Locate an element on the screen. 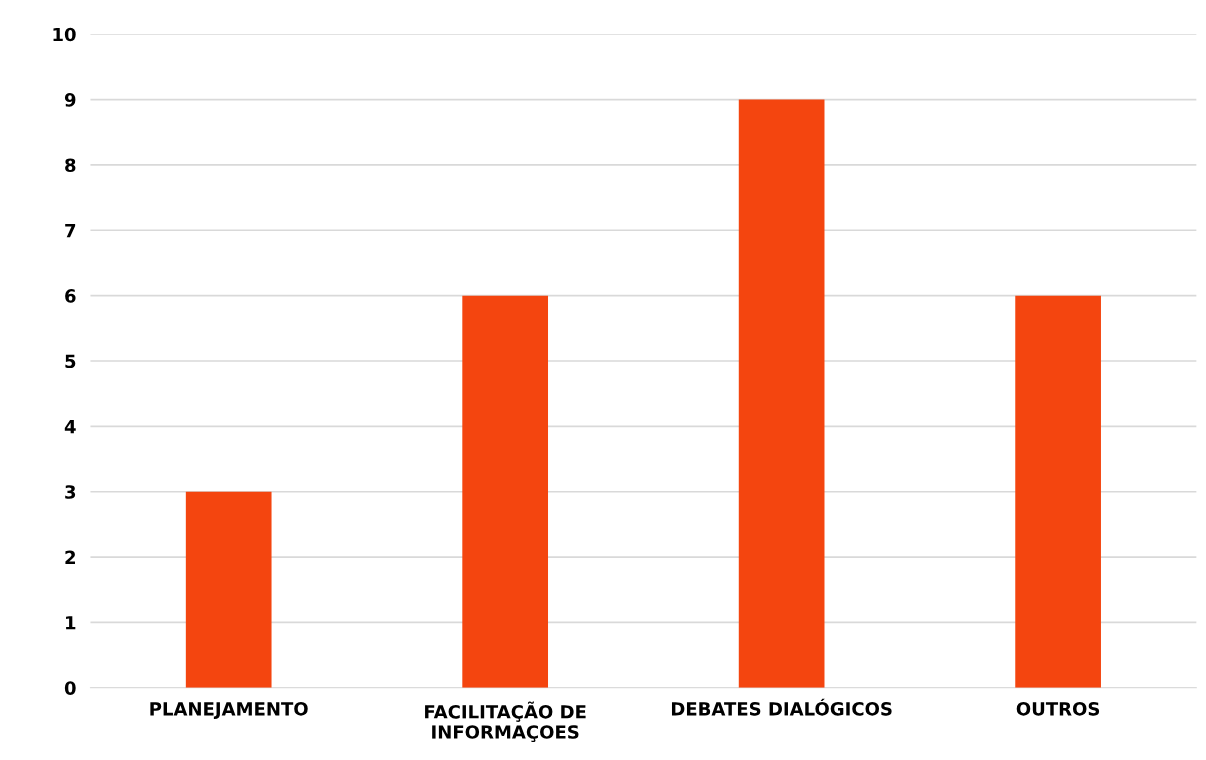 The width and height of the screenshot is (1206, 760). y-tick-label: 4 is located at coordinates (70, 427).